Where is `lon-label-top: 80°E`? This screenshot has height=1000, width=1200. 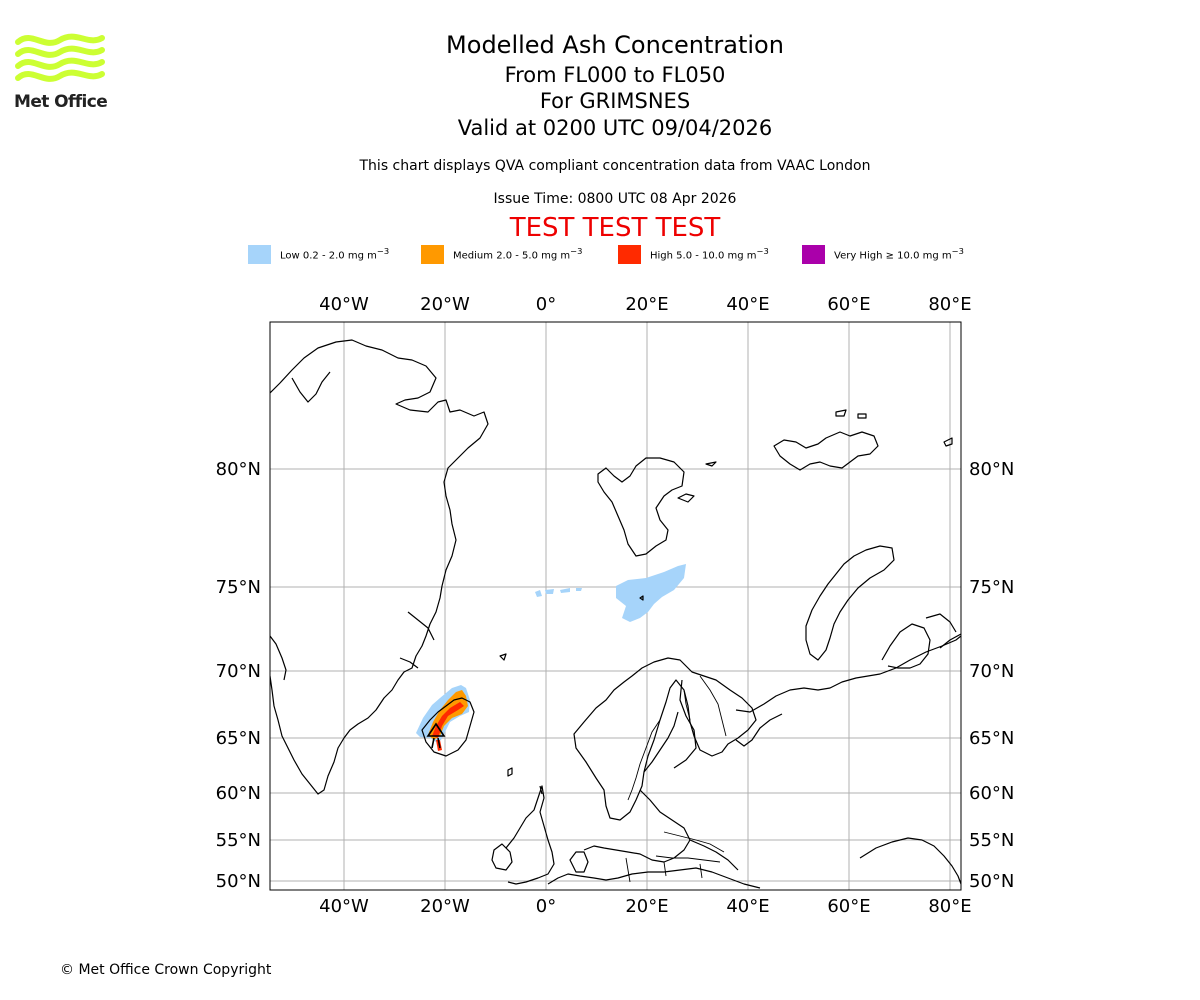 lon-label-top: 80°E is located at coordinates (949, 304).